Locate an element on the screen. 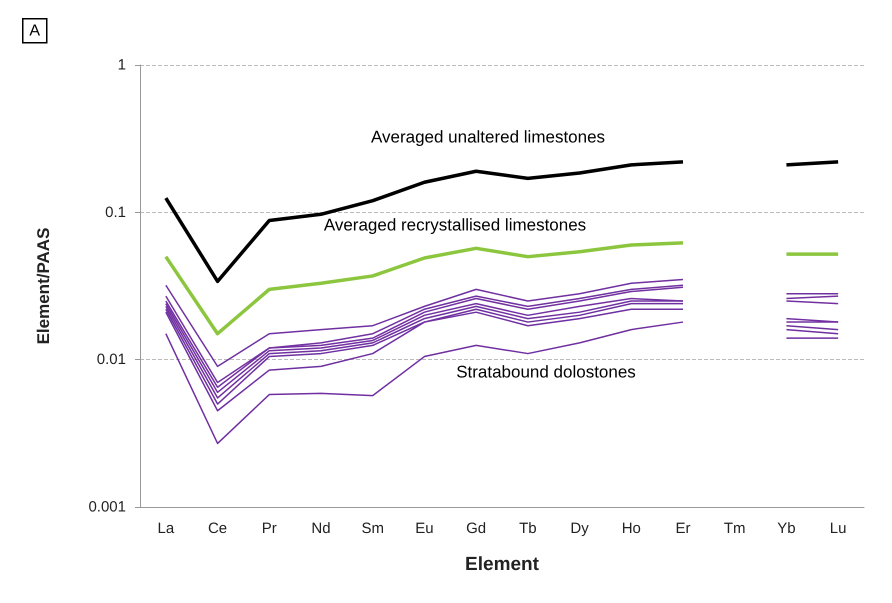 The height and width of the screenshot is (603, 892). x-tick-label: Dy is located at coordinates (580, 528).